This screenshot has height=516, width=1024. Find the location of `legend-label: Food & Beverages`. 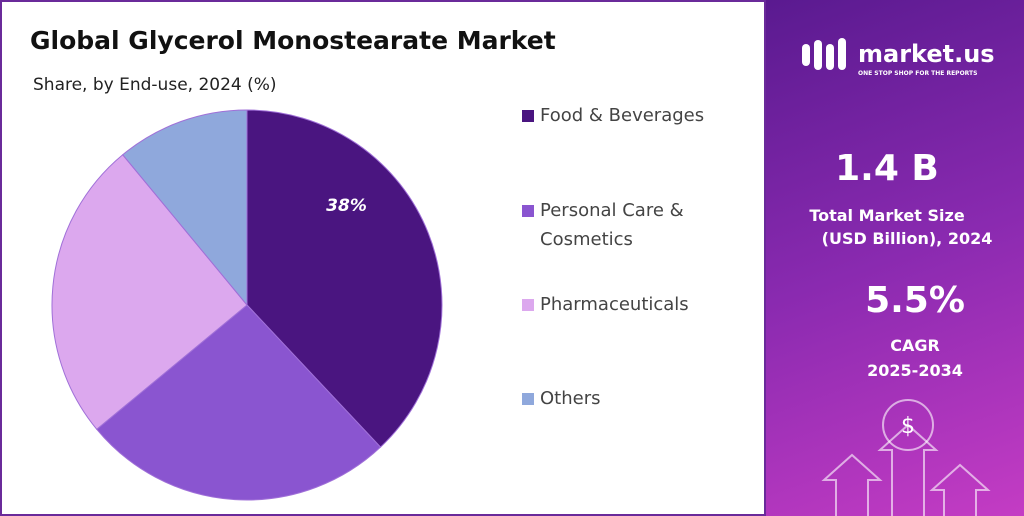

legend-label: Food & Beverages is located at coordinates (622, 115).